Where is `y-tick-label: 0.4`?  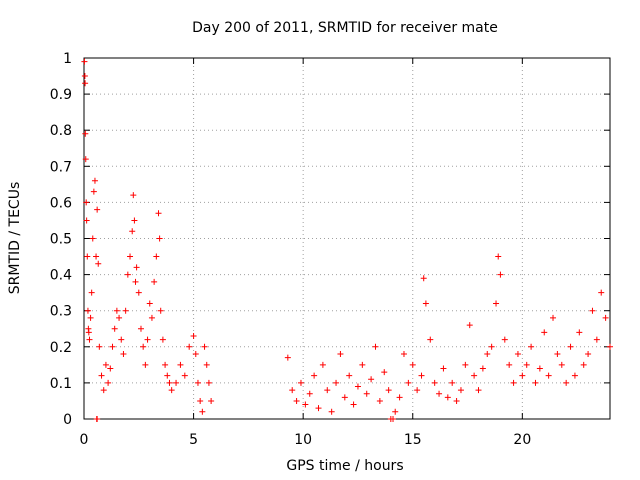 y-tick-label: 0.4 is located at coordinates (61, 276).